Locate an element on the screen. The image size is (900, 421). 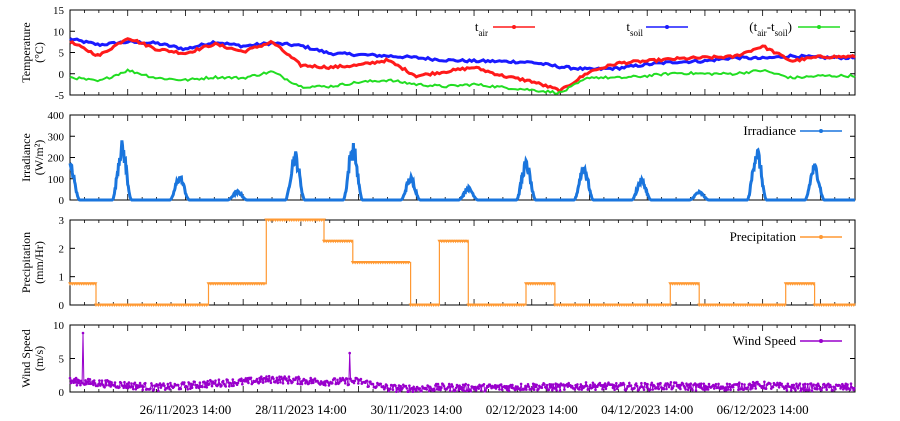
x-tick-label-date: 04/12/2023 14:00 is located at coordinates (647, 409).